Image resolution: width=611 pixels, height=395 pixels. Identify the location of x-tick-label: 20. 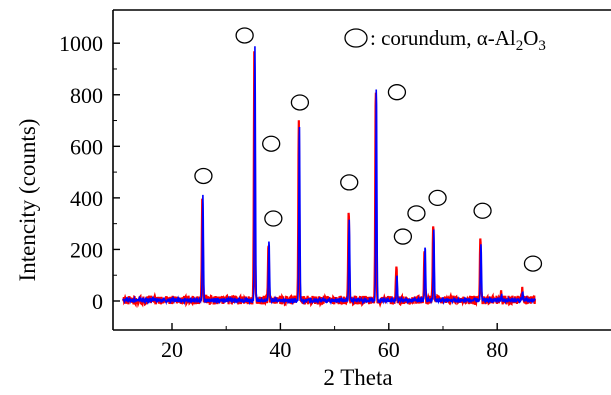
(172, 349).